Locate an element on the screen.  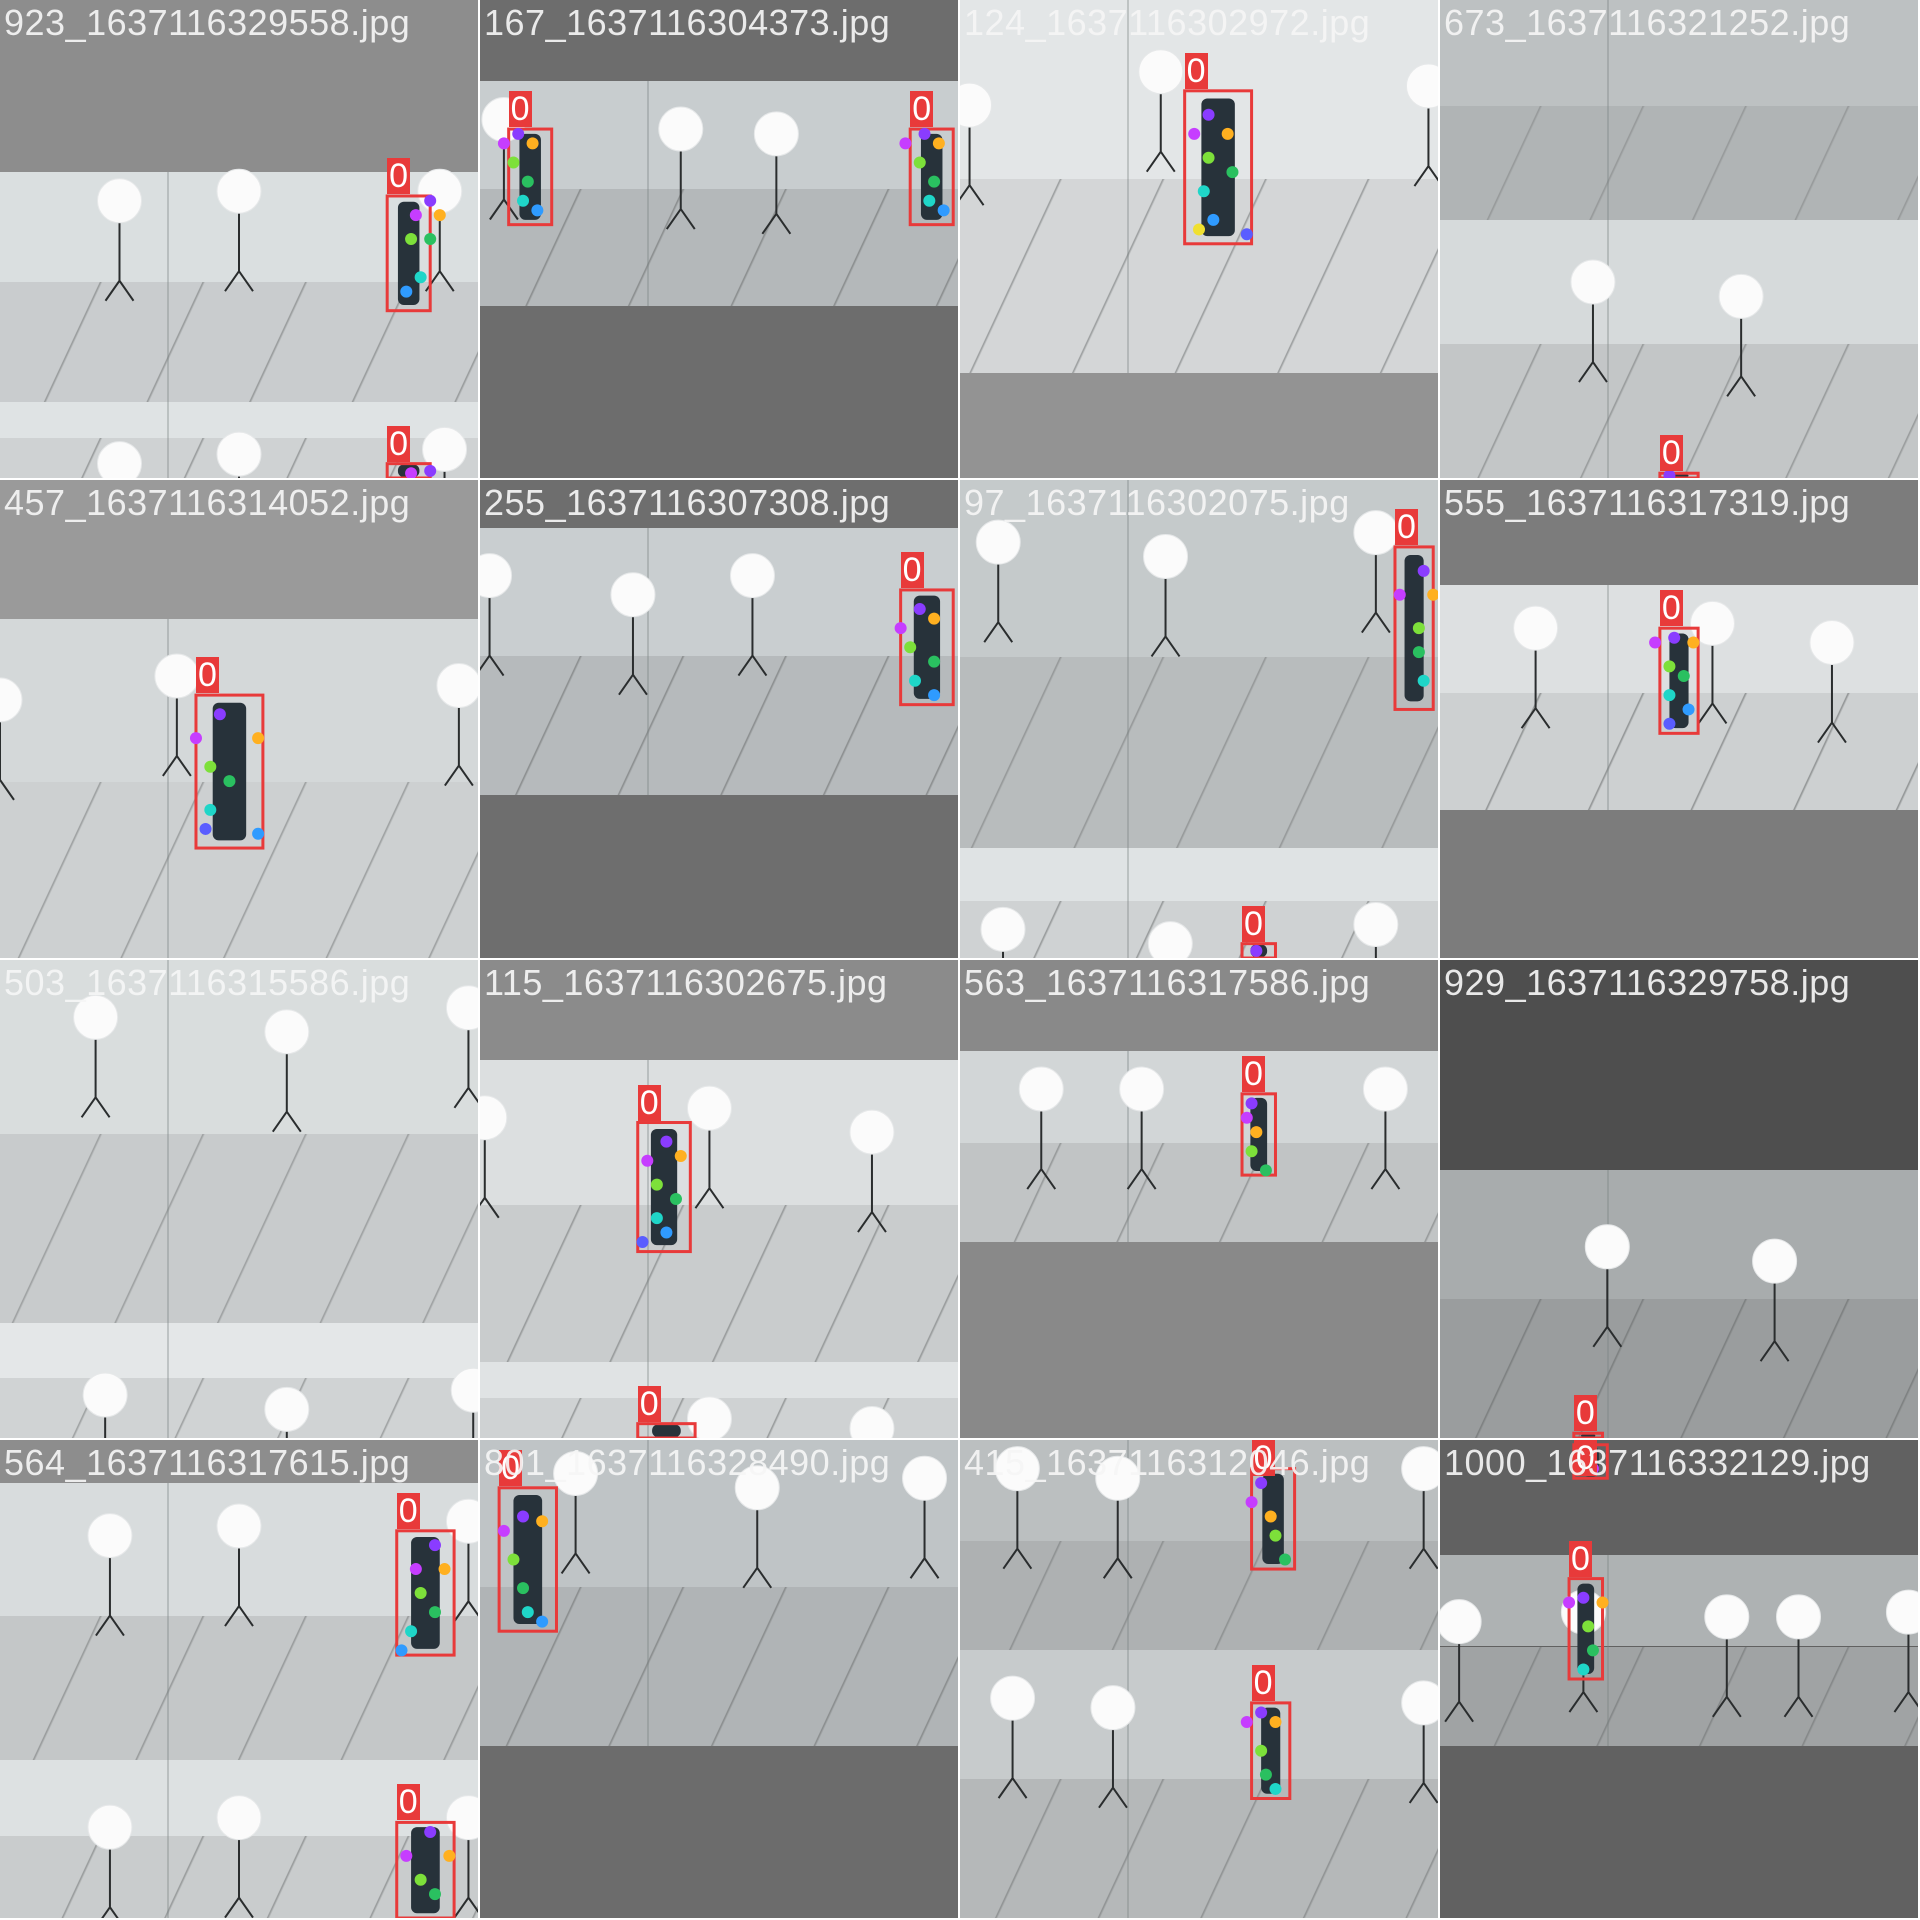
filename-label: 457_1637116314052.jpg is located at coordinates (207, 502).